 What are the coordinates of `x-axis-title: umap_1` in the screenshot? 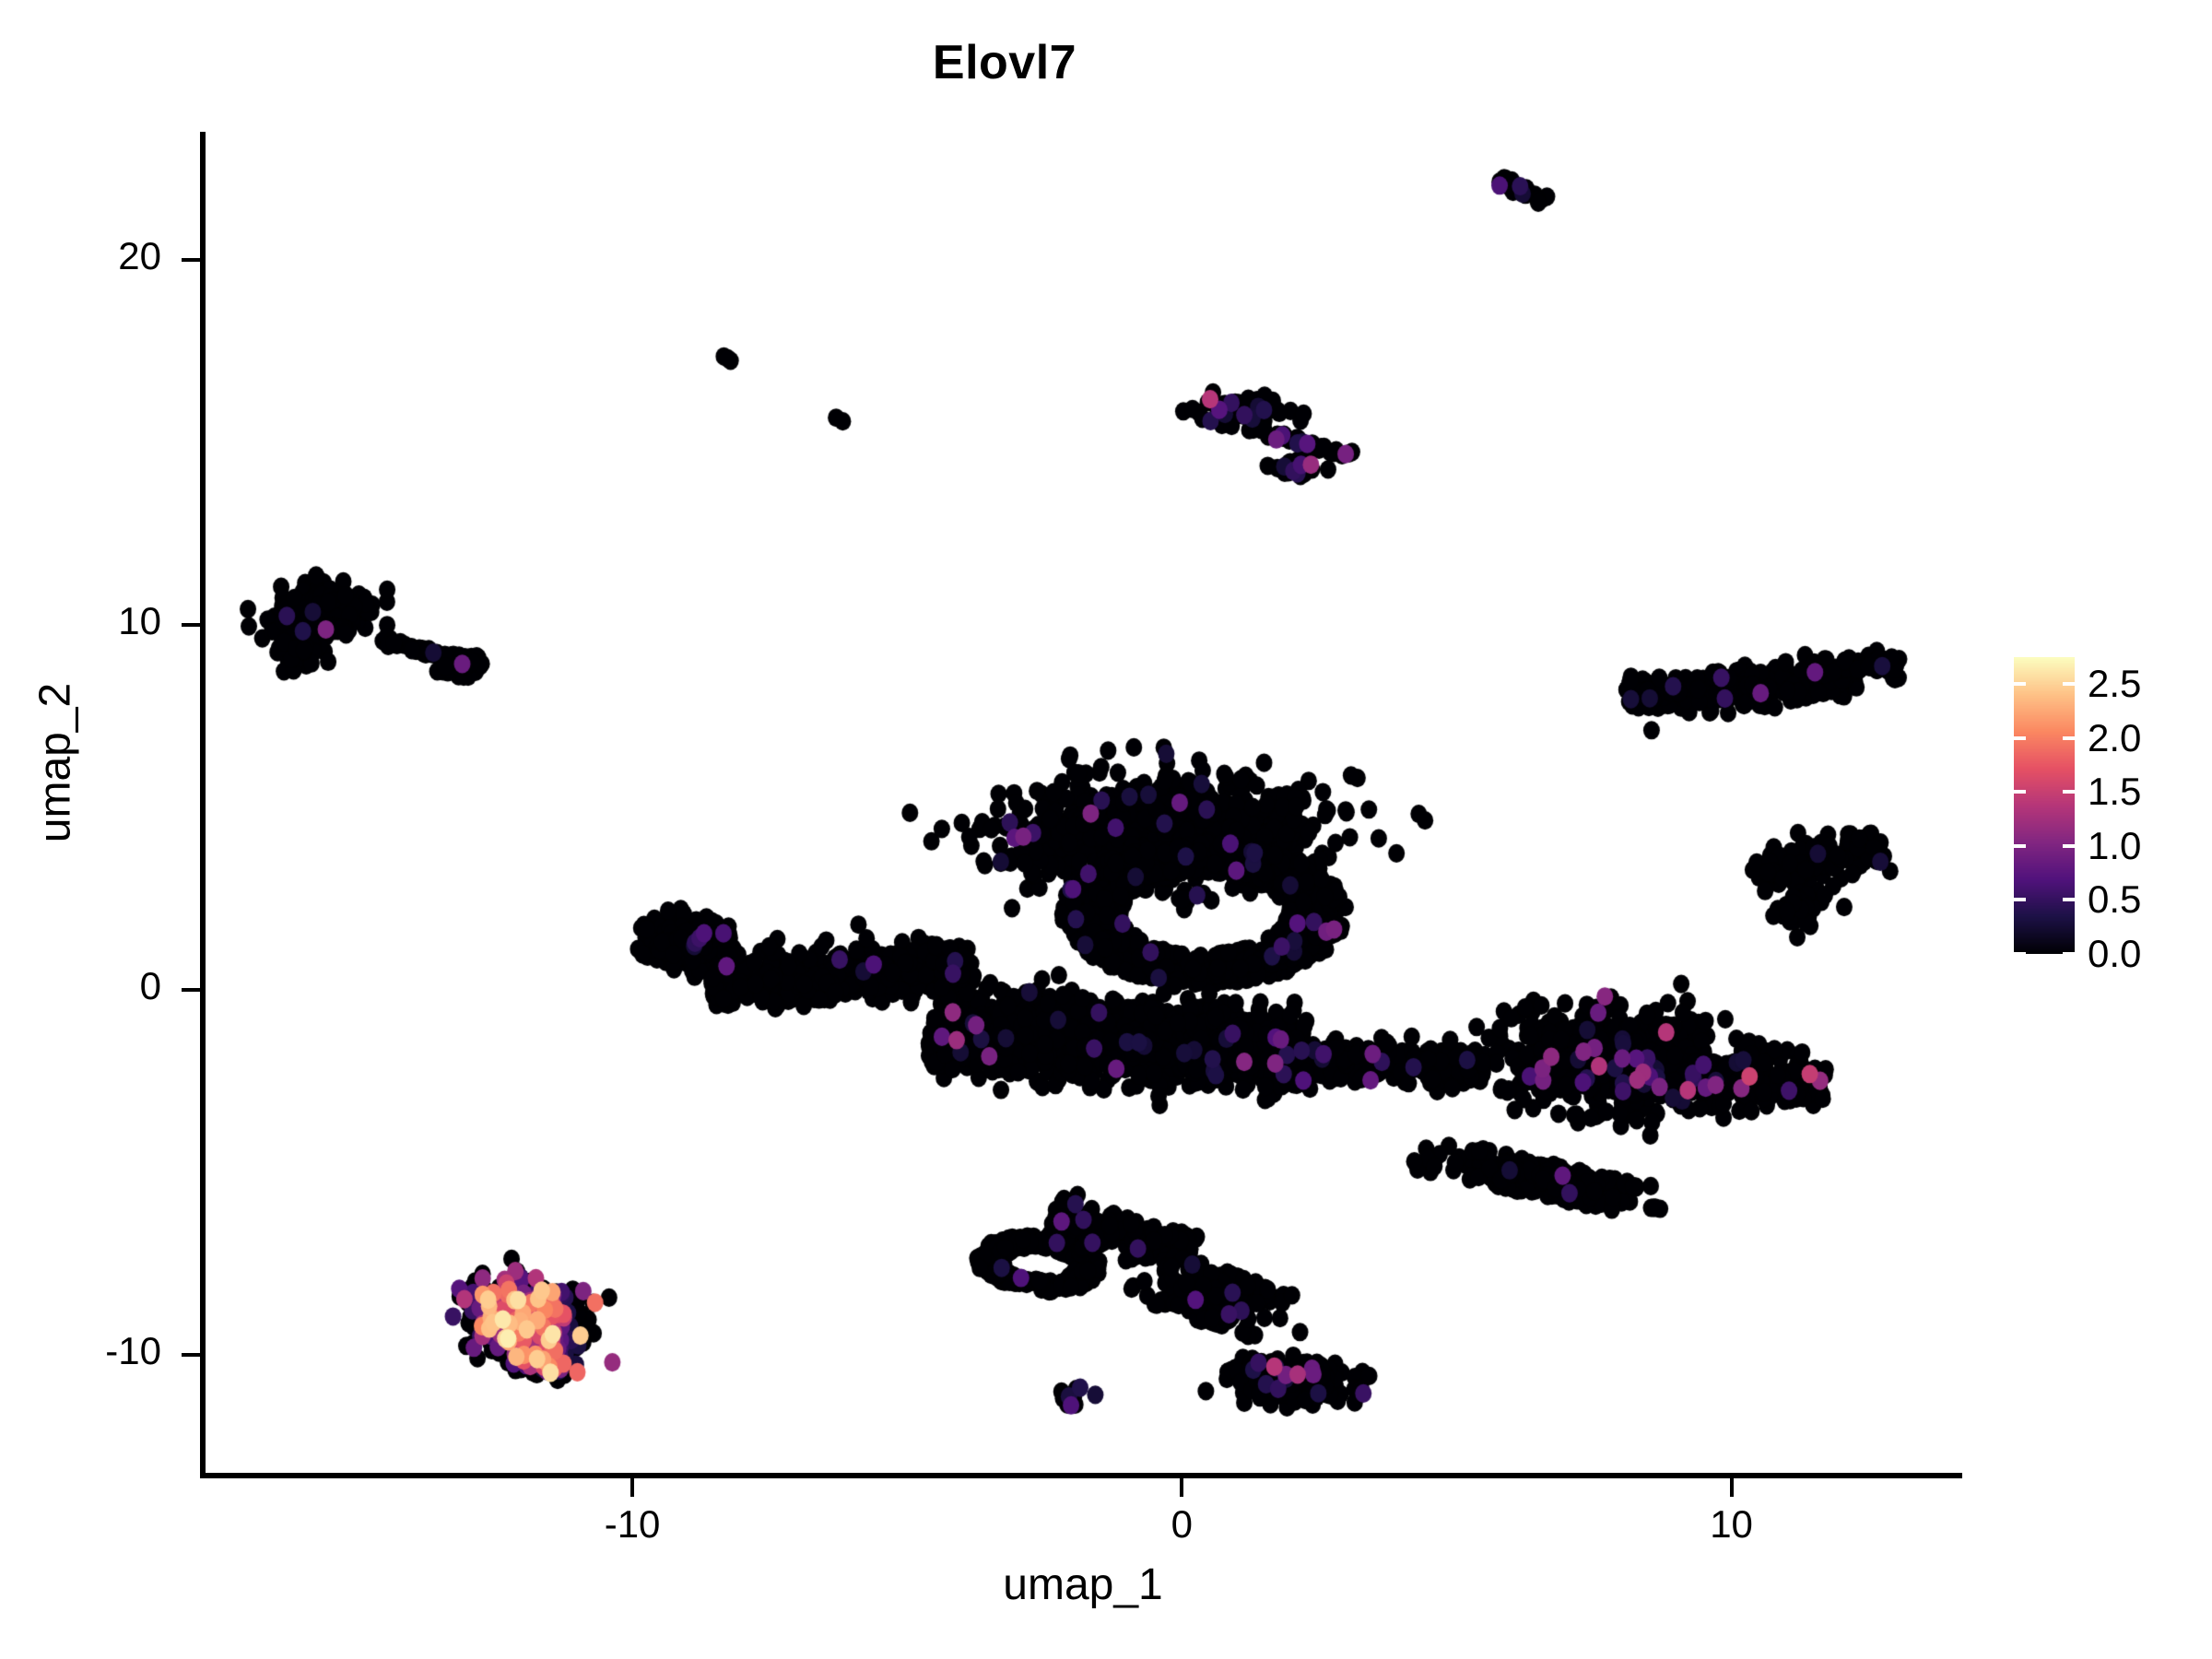 It's located at (1083, 1584).